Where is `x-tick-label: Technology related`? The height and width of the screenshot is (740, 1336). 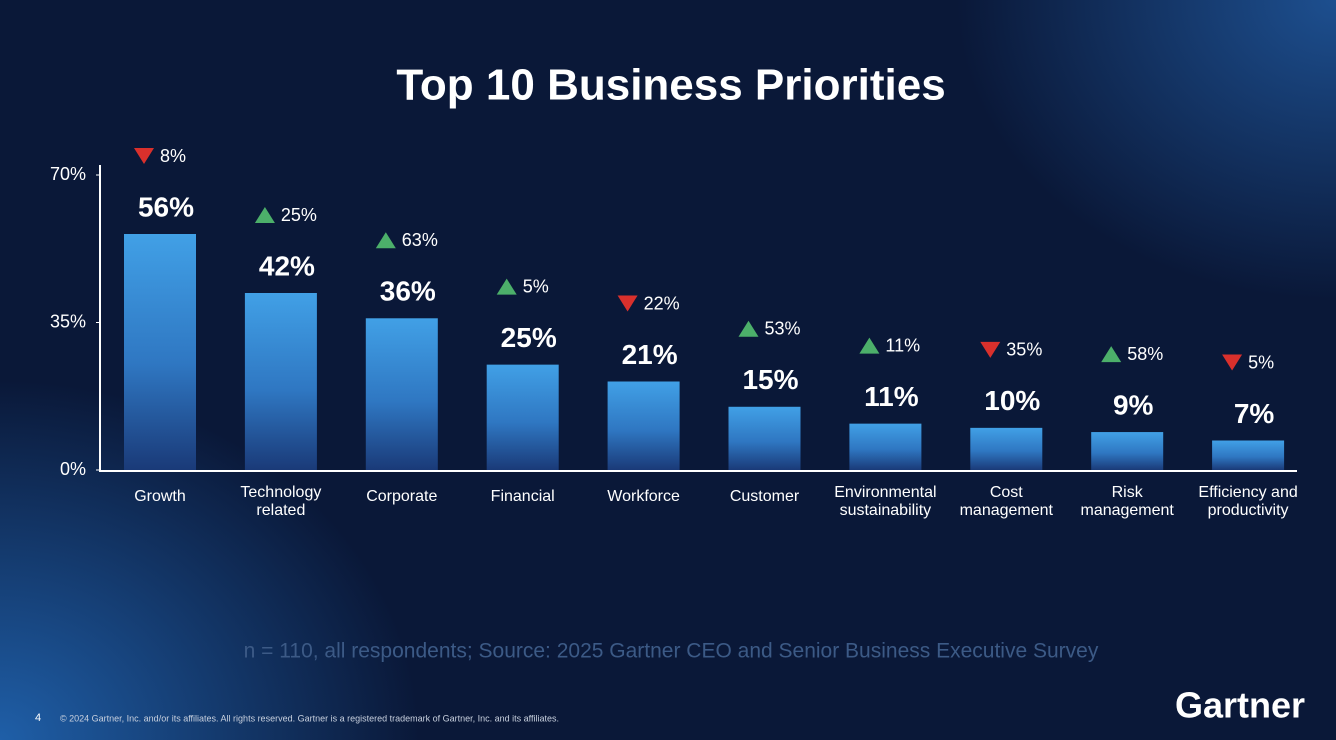 x-tick-label: Technology related is located at coordinates (281, 501).